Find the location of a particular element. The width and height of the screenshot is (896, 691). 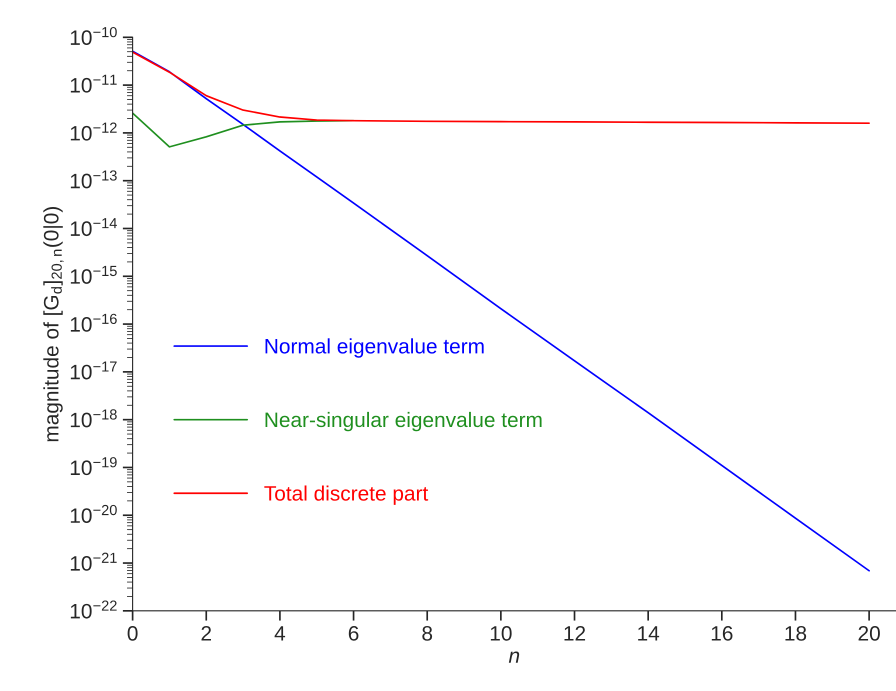

y-tick-label: 10$^{−16}$ is located at coordinates (93, 323).